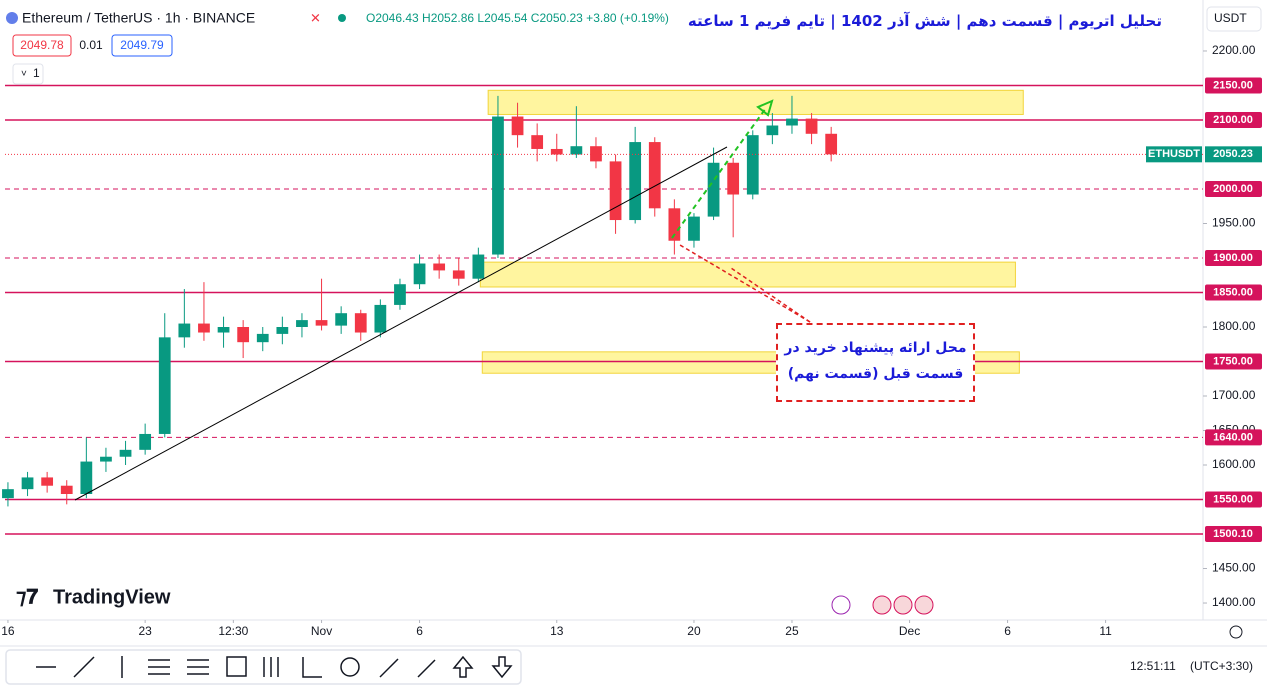 This screenshot has width=1267, height=690. What do you see at coordinates (28, 74) in the screenshot?
I see `indicator-toggle` at bounding box center [28, 74].